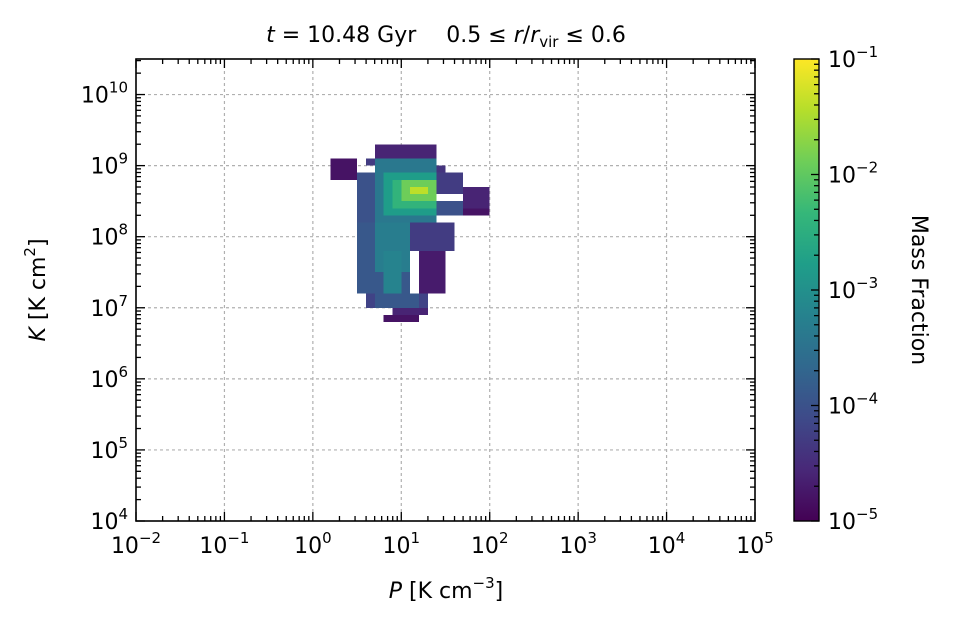  What do you see at coordinates (104, 94) in the screenshot?
I see `y-tick-label-6: 10¹⁰` at bounding box center [104, 94].